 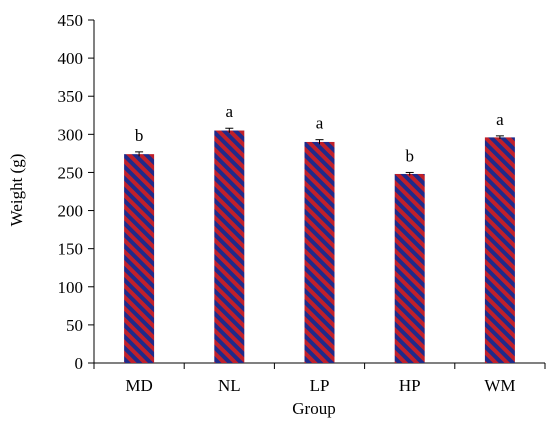 I want to click on x-axis-label: Group, so click(x=313, y=408).